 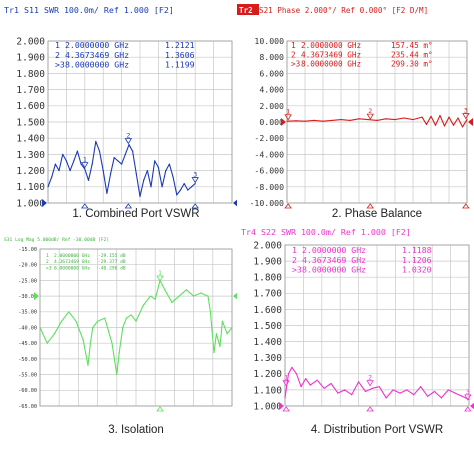 I want to click on y-tick-label: 1.900, so click(x=30, y=58).